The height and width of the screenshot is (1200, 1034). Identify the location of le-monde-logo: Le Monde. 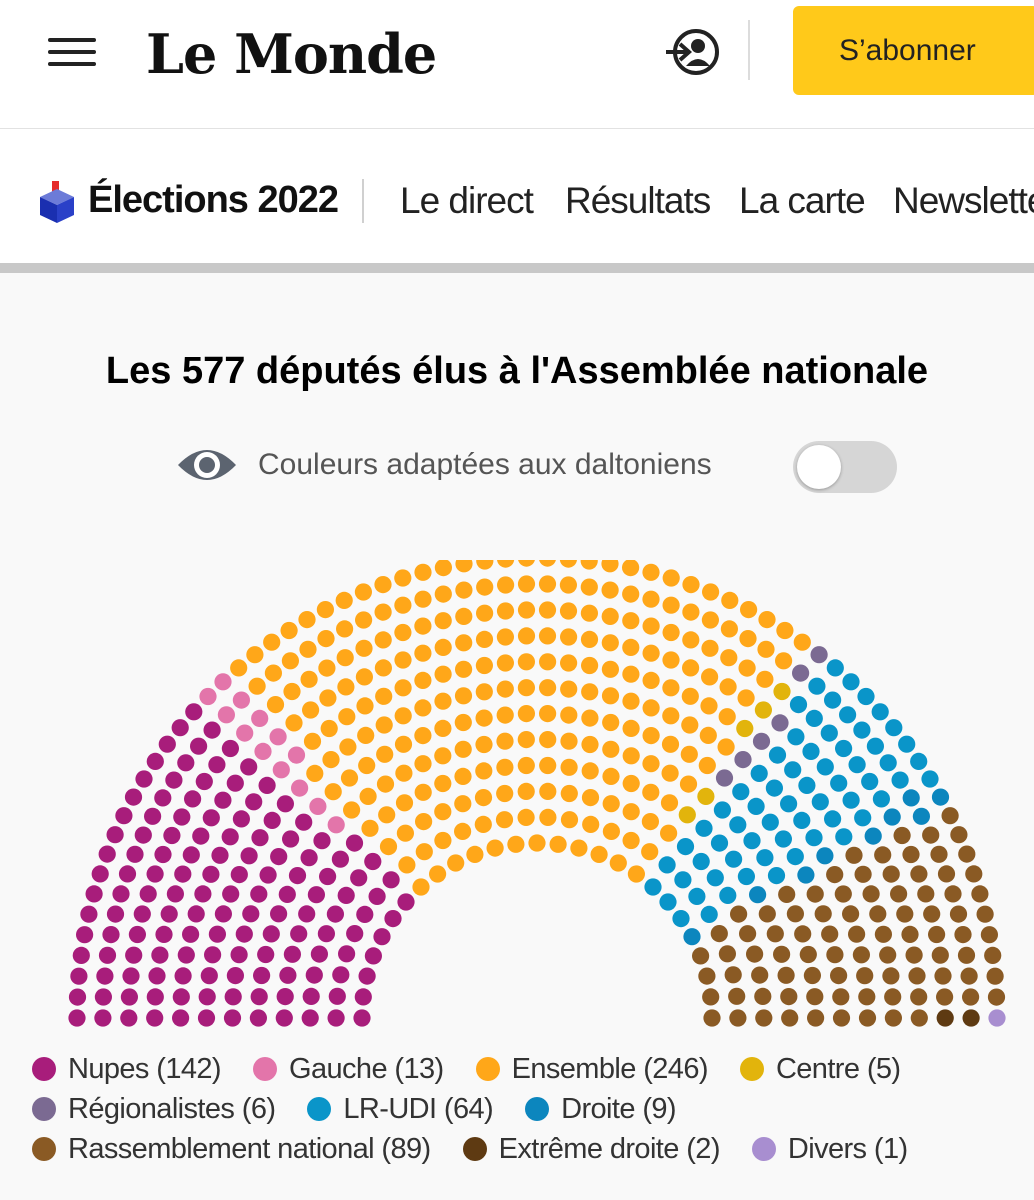
(291, 54).